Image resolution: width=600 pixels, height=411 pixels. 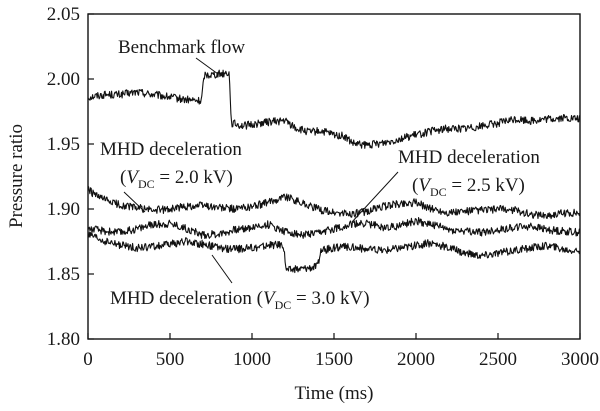 What do you see at coordinates (63, 79) in the screenshot?
I see `y-tick-label: 2.00` at bounding box center [63, 79].